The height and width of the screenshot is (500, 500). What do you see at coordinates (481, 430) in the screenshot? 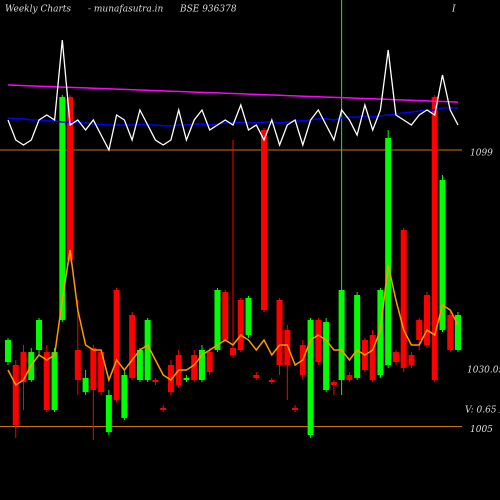
I see `y-tick-label: 1005` at bounding box center [481, 430].